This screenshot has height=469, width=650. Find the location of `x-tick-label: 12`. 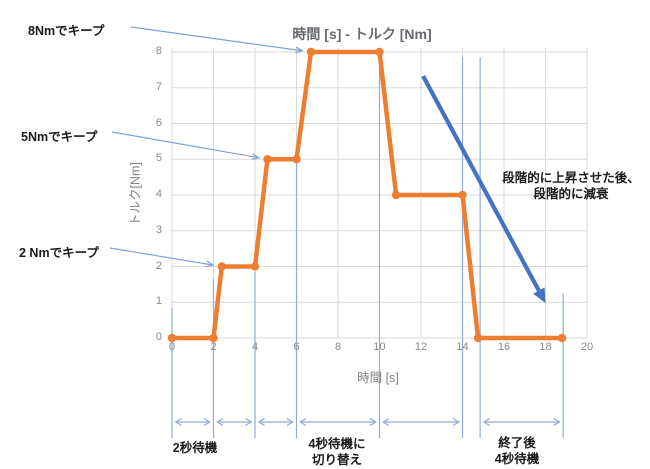

x-tick-label: 12 is located at coordinates (421, 347).